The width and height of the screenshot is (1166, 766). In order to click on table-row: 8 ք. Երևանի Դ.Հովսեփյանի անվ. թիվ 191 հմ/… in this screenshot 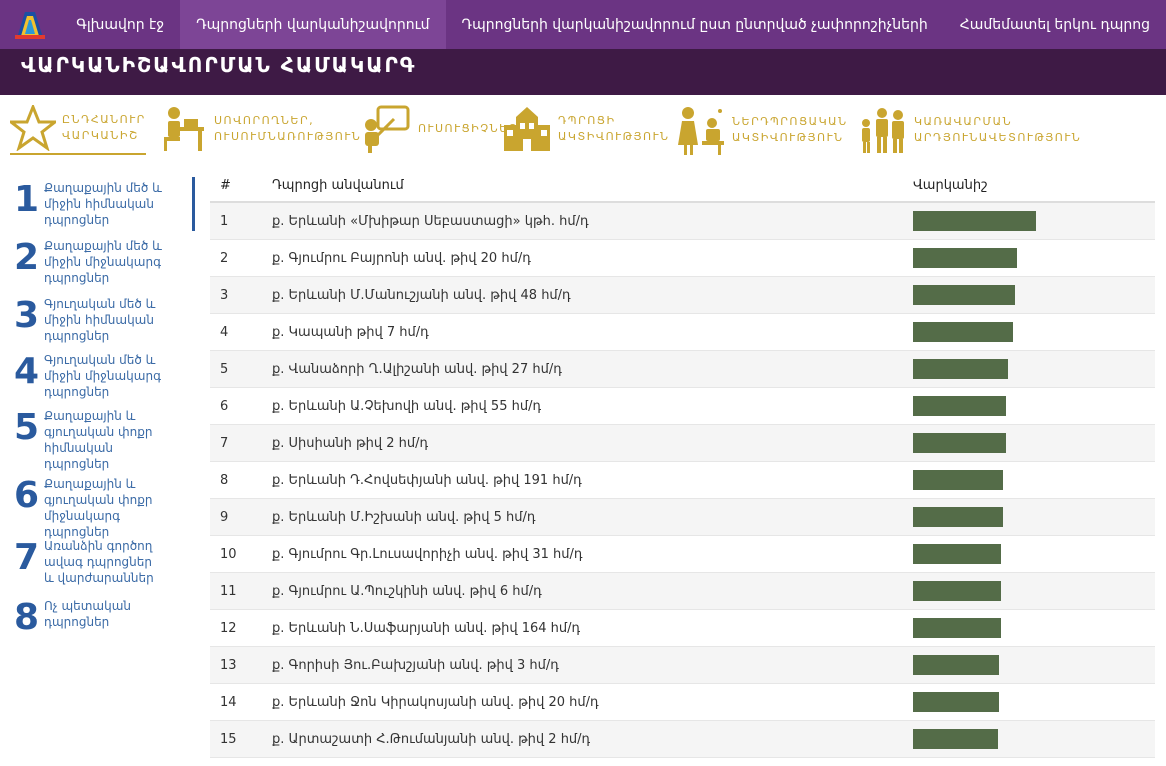, I will do `click(682, 480)`.